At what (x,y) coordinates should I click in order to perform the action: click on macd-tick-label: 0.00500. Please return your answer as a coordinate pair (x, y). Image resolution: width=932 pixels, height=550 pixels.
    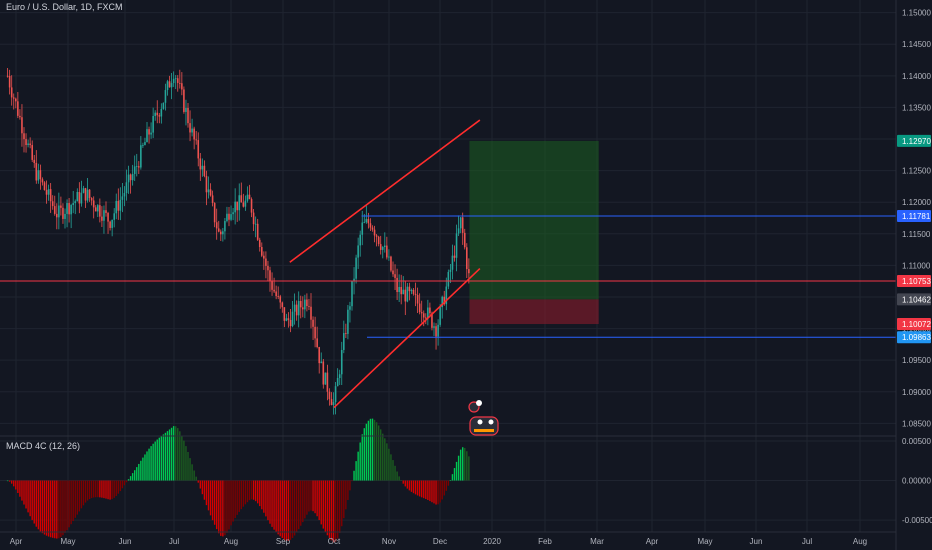
    Looking at the image, I should click on (916, 441).